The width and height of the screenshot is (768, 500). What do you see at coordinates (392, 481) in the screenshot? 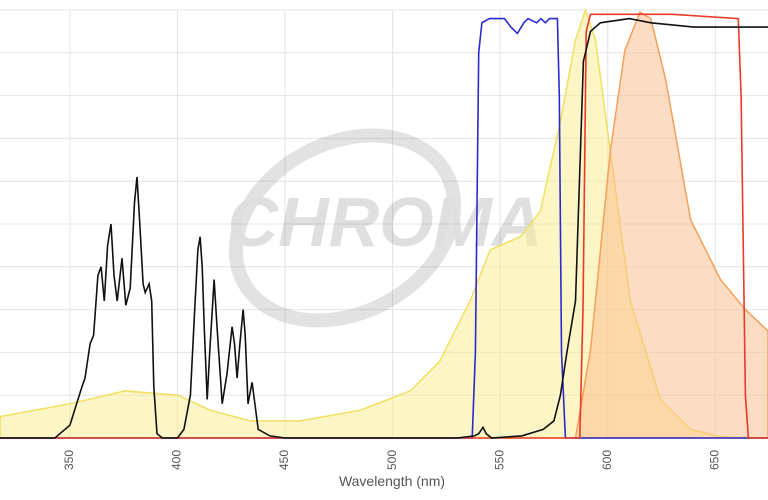
I see `x-axis-label: Wavelength (nm)` at bounding box center [392, 481].